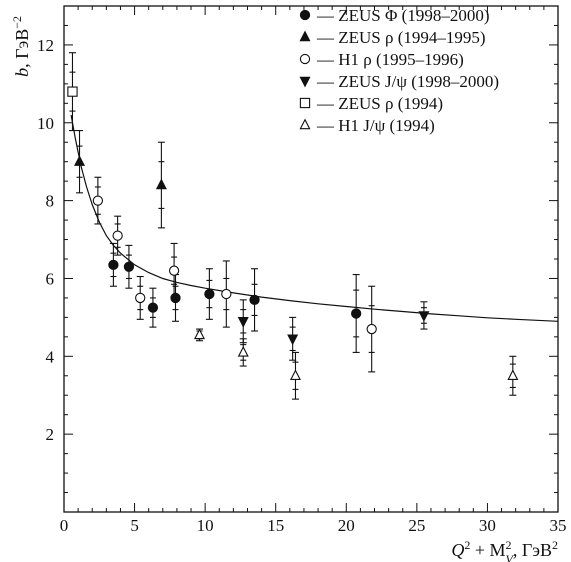  I want to click on y-tick-label: 6, so click(50, 278).